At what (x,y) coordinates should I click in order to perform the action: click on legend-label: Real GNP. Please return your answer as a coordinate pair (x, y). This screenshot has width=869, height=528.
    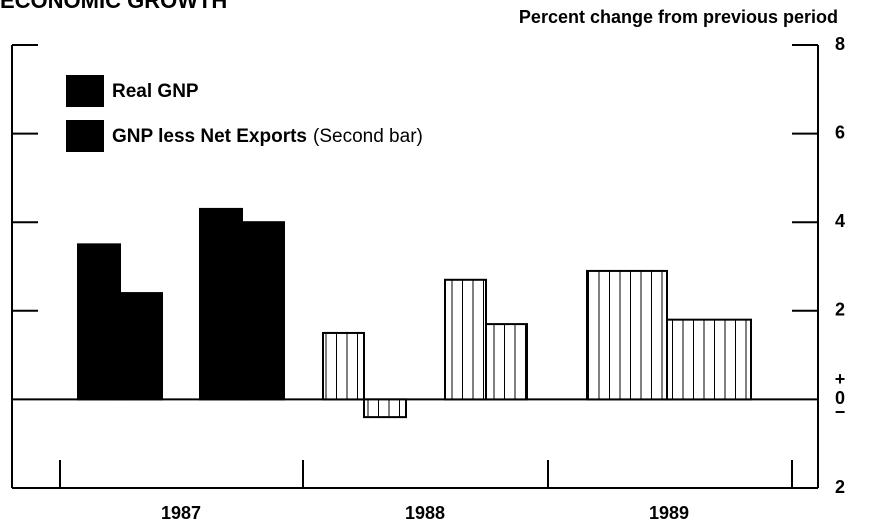
    Looking at the image, I should click on (155, 91).